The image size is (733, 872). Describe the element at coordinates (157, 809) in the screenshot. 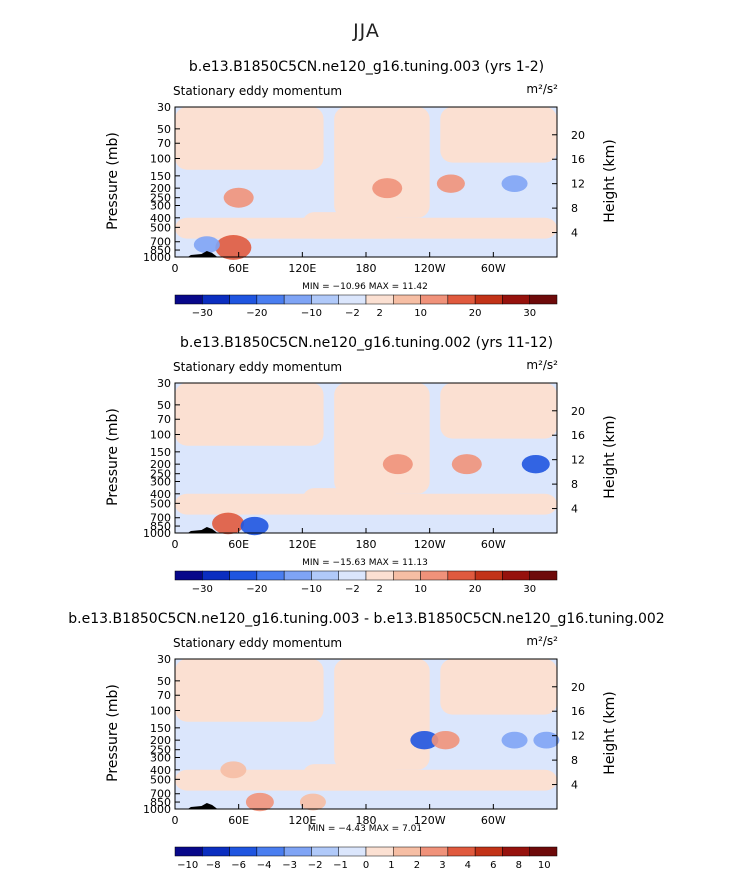

I see `pressure-tick-label: 1000` at that location.